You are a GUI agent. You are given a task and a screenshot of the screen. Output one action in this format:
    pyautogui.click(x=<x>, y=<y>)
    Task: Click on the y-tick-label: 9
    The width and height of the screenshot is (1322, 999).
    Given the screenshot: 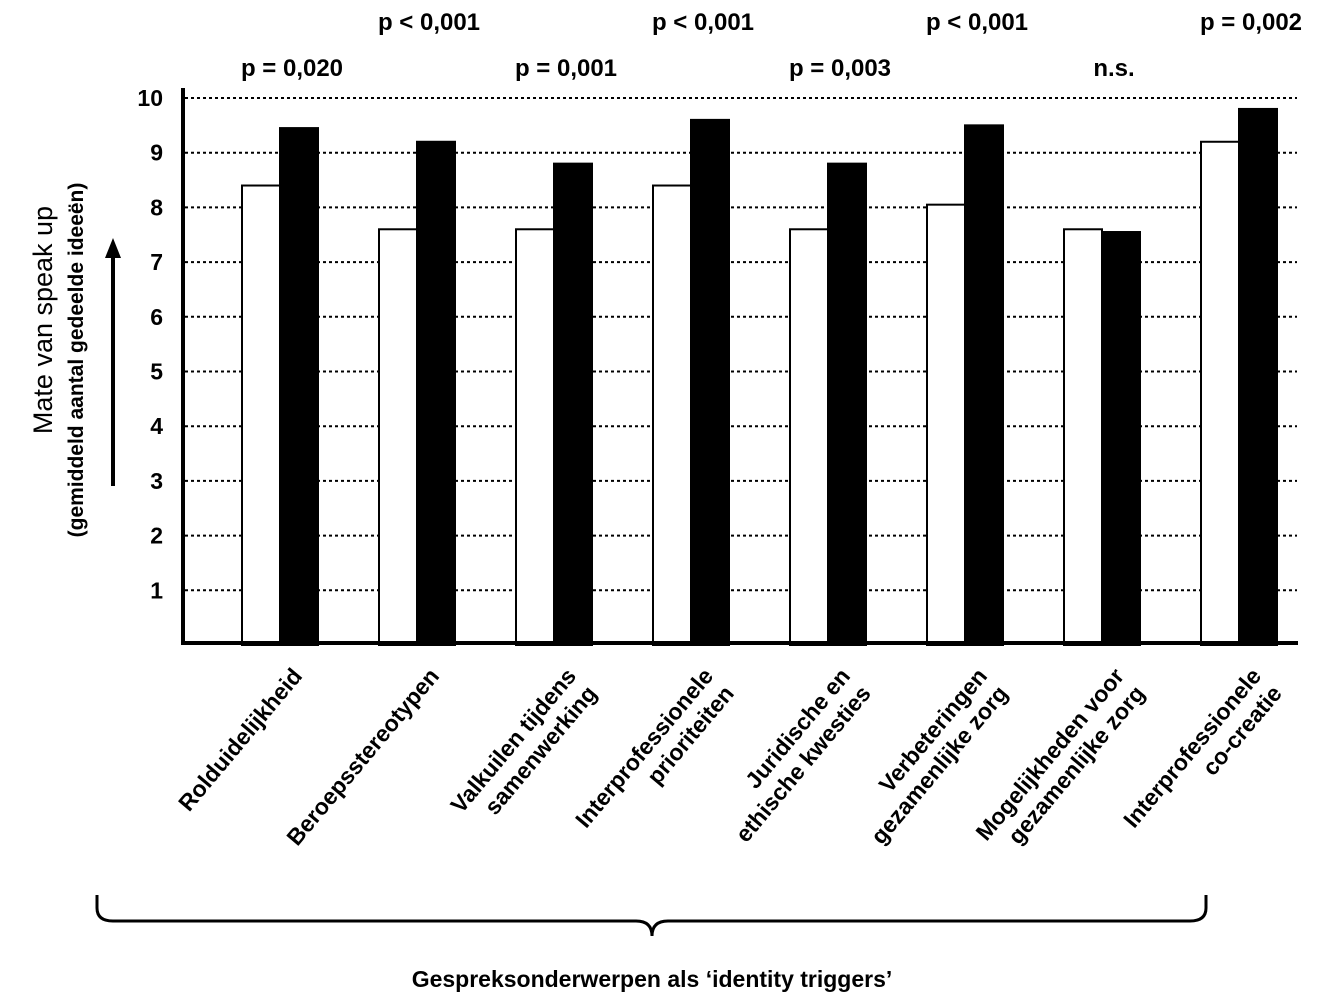 What is the action you would take?
    pyautogui.click(x=156, y=153)
    